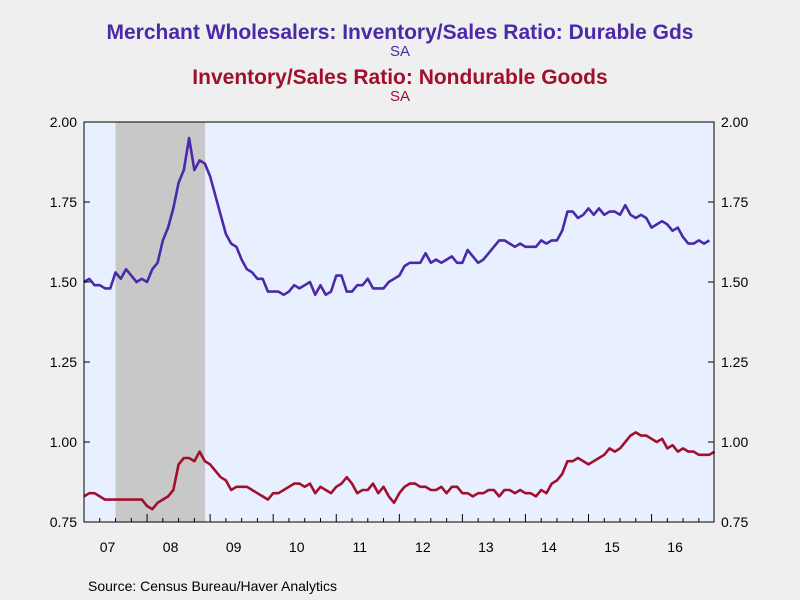 The image size is (800, 600). I want to click on x-tick-label: 07, so click(108, 547).